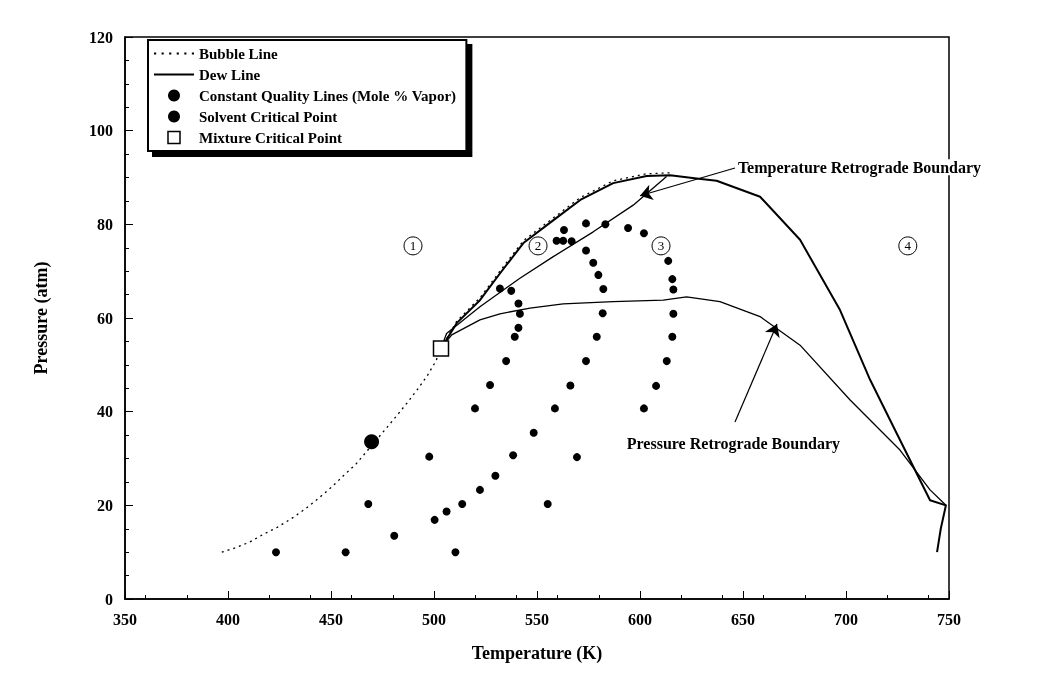 This screenshot has height=694, width=1061. I want to click on x-axis-title: Temperature (K), so click(537, 653).